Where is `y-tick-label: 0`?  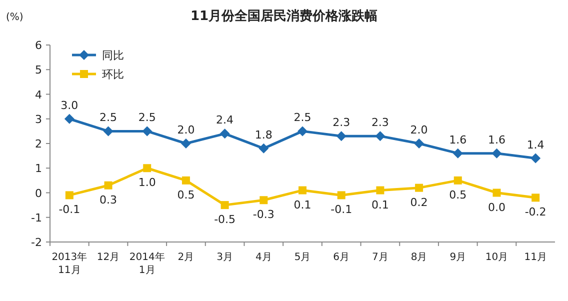 y-tick-label: 0 is located at coordinates (38, 193).